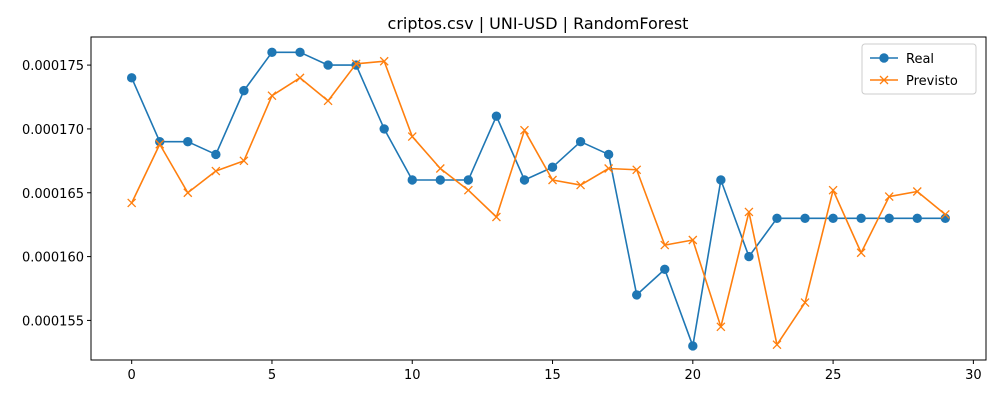 This screenshot has height=400, width=1000. I want to click on y-tick-label: 0.000175, so click(53, 66).